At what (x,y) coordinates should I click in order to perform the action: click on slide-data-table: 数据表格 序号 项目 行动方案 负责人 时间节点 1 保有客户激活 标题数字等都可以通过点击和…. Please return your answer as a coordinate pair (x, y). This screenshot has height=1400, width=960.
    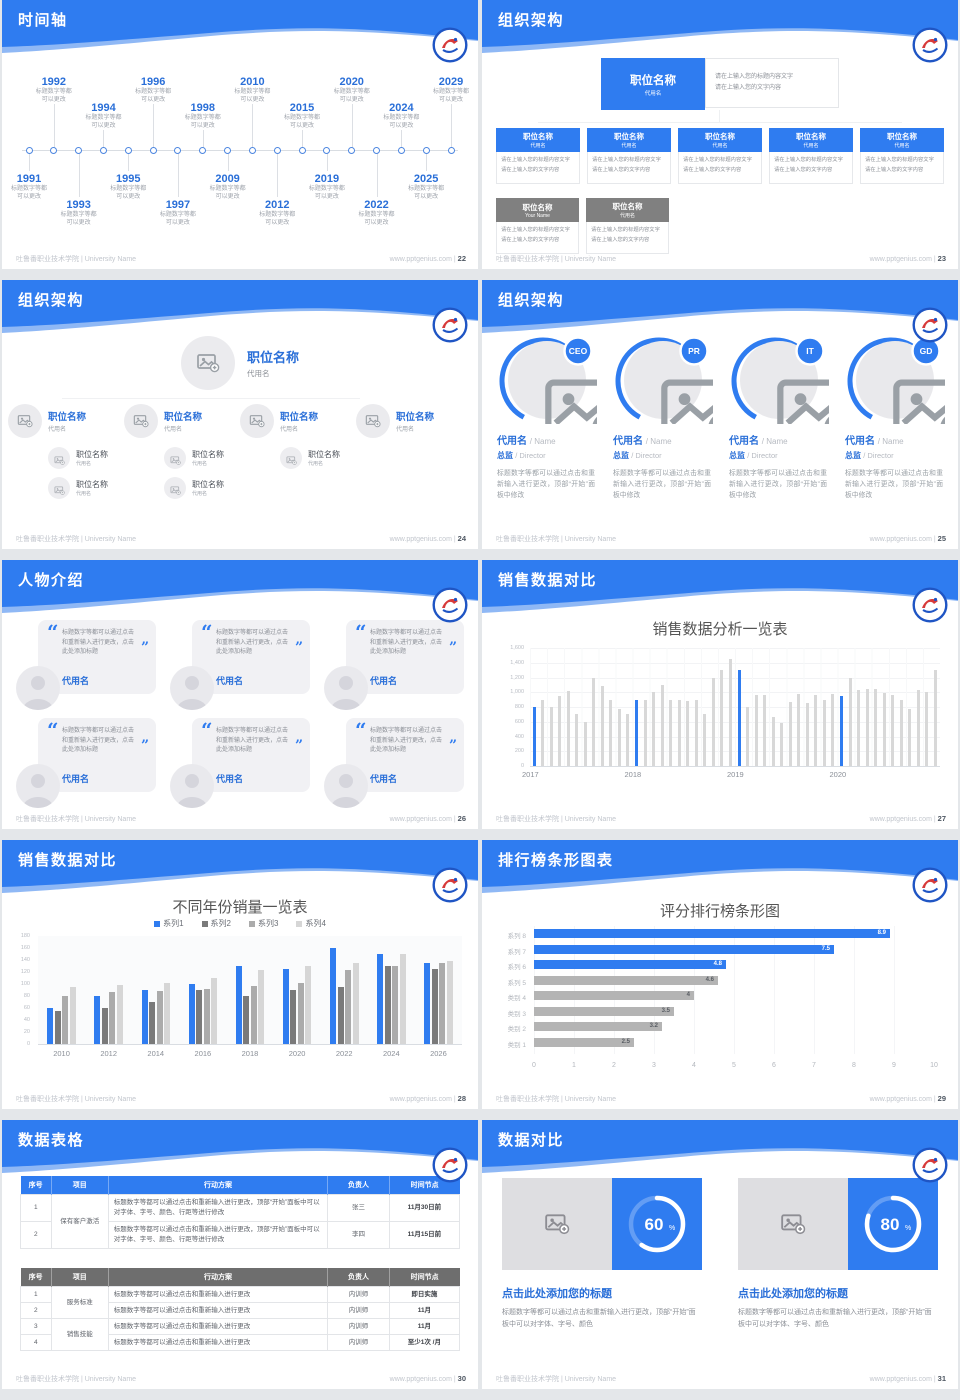
    Looking at the image, I should click on (240, 1254).